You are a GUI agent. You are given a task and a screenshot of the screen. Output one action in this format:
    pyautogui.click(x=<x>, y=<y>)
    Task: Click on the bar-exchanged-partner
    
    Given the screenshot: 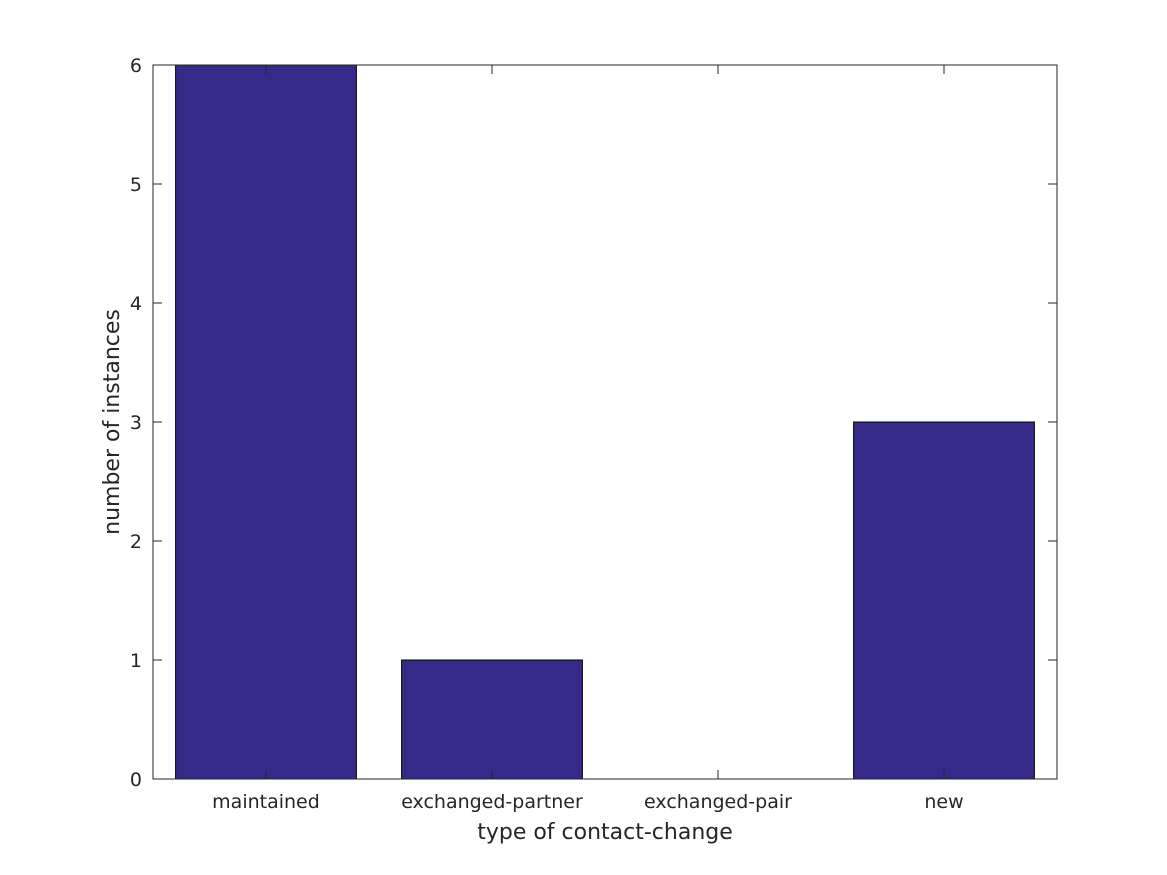 What is the action you would take?
    pyautogui.click(x=492, y=719)
    